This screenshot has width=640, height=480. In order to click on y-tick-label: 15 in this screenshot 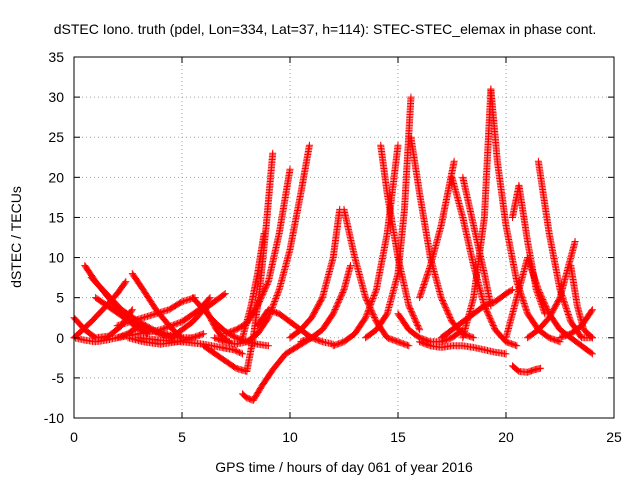, I will do `click(56, 217)`.